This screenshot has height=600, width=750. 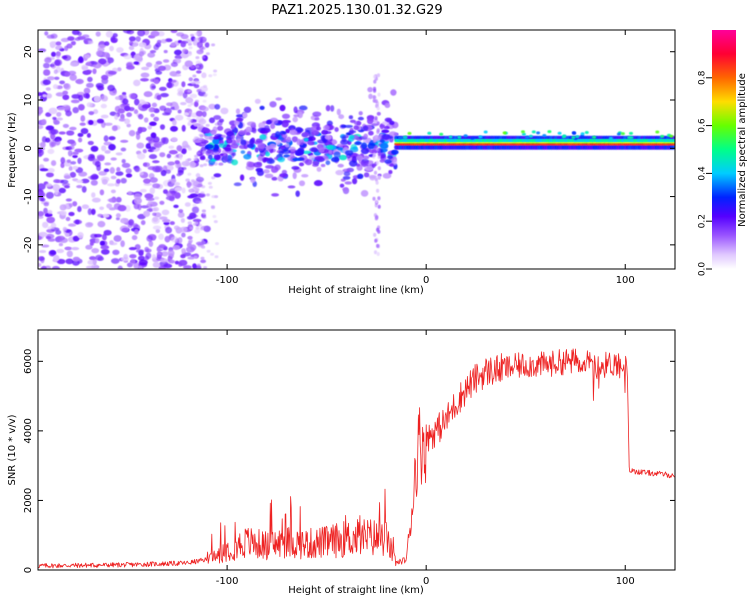 I want to click on snr-x-tick-label: 0, so click(x=426, y=581).